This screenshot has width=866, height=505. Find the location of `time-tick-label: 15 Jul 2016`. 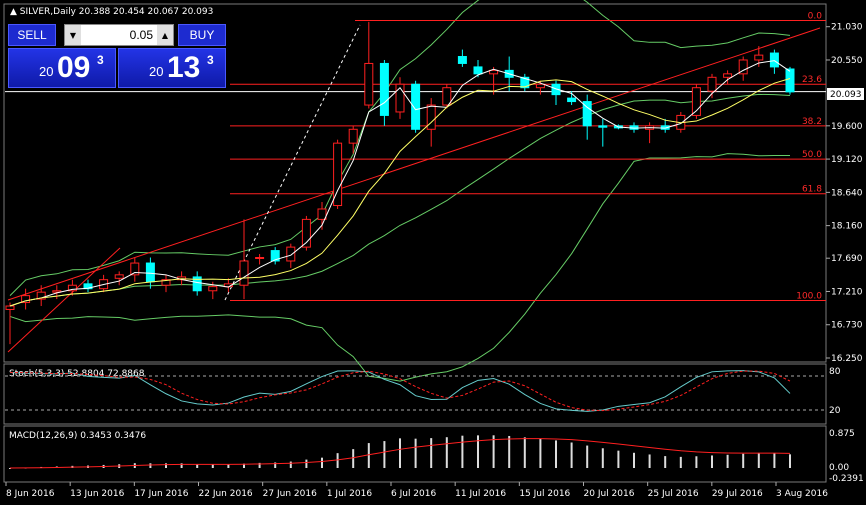

time-tick-label: 15 Jul 2016 is located at coordinates (544, 494).